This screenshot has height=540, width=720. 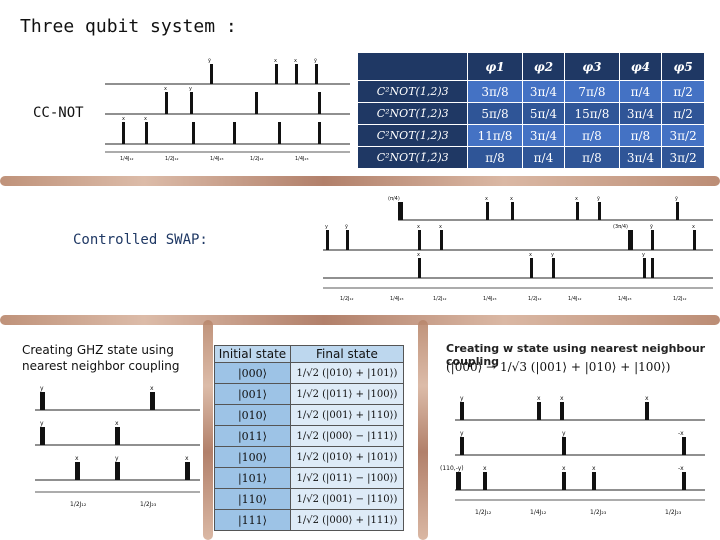 What do you see at coordinates (148, 504) in the screenshot?
I see `ghz-time-label: 1/2J₂₃` at bounding box center [148, 504].